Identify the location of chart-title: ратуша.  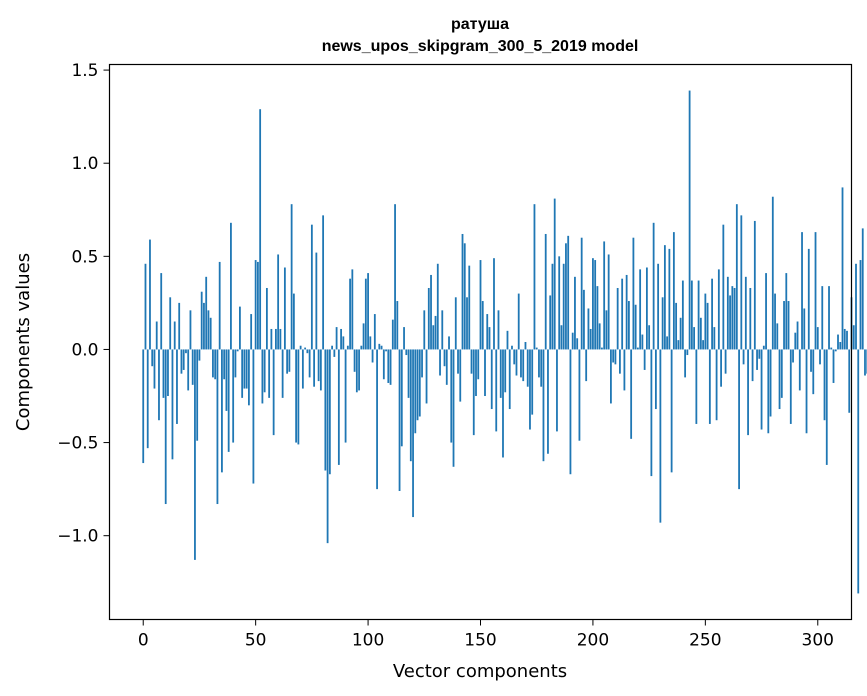
(480, 24).